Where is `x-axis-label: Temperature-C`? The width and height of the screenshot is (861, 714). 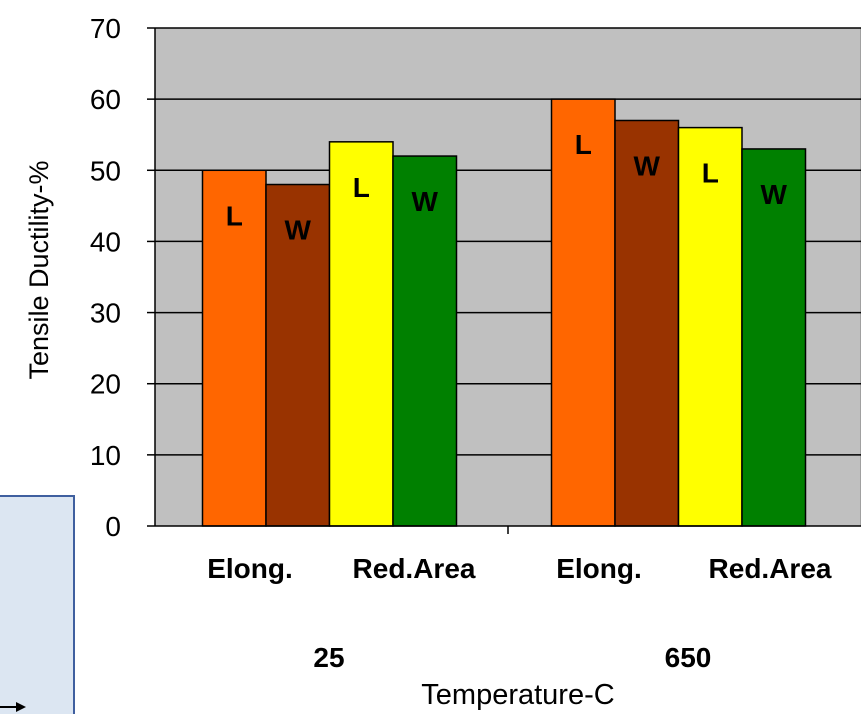 x-axis-label: Temperature-C is located at coordinates (517, 695).